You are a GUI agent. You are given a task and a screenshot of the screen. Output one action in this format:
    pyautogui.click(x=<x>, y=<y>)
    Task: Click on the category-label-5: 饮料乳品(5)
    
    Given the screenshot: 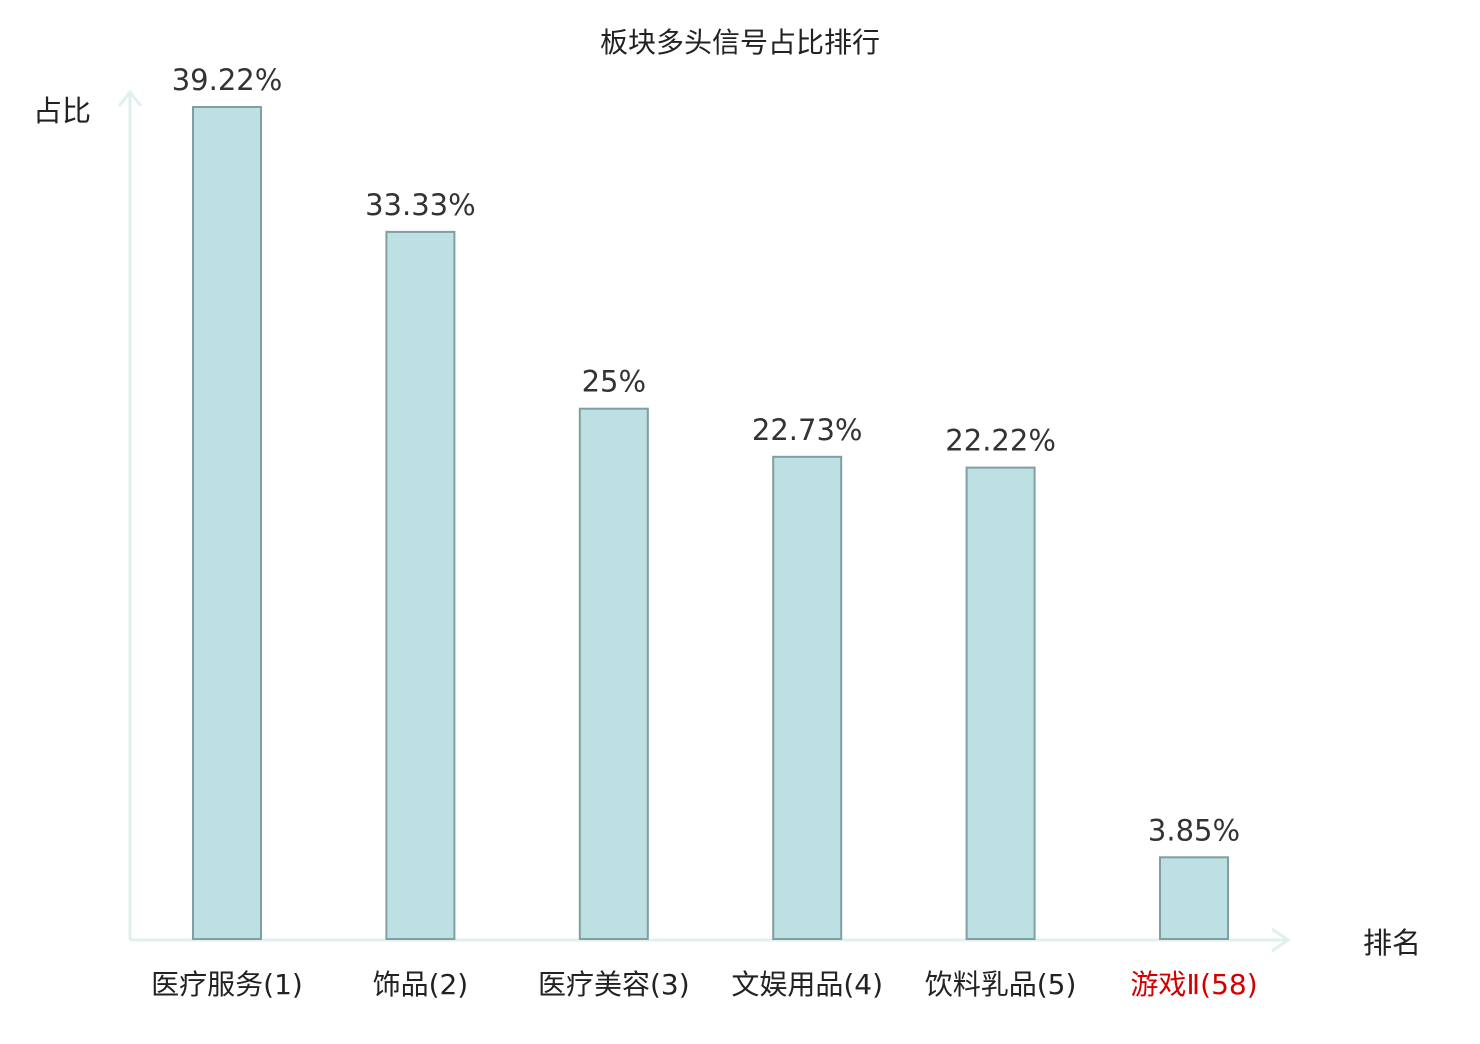 What is the action you would take?
    pyautogui.click(x=1001, y=984)
    